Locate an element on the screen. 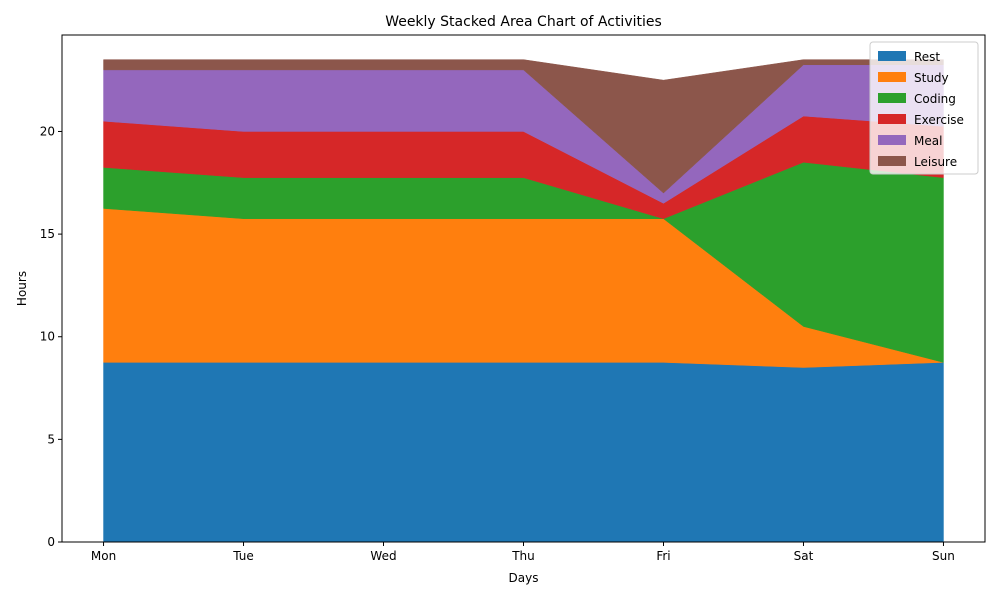 Image resolution: width=1000 pixels, height=600 pixels. x-tick-label: Sat is located at coordinates (804, 556).